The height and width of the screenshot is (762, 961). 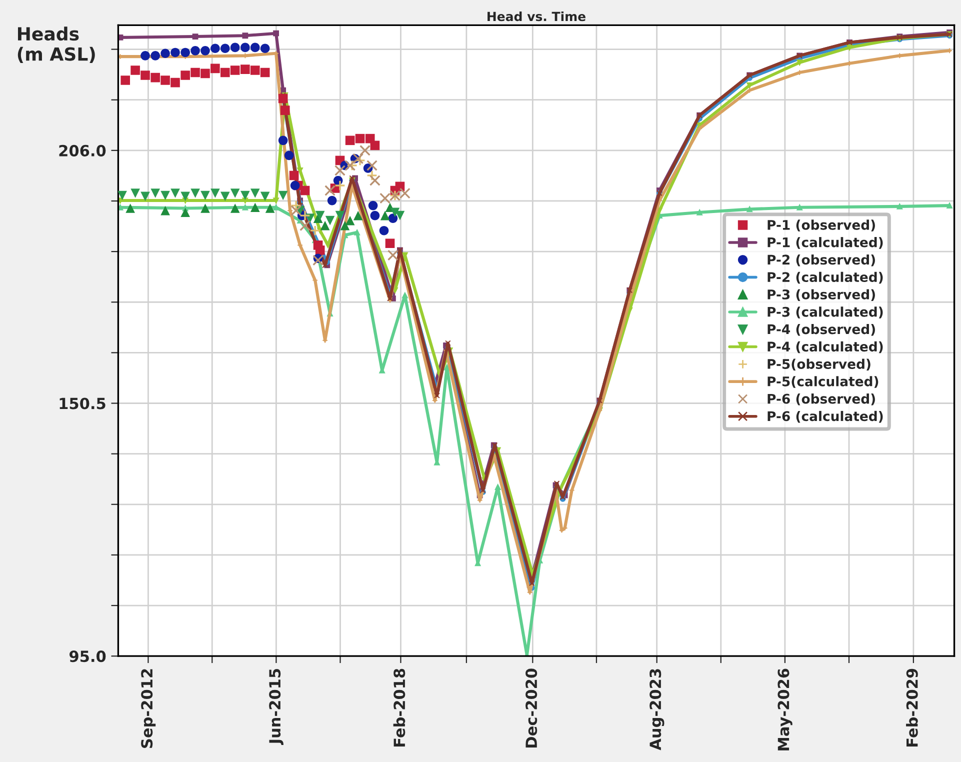 What do you see at coordinates (657, 709) in the screenshot?
I see `x-tick-label: Aug-2023` at bounding box center [657, 709].